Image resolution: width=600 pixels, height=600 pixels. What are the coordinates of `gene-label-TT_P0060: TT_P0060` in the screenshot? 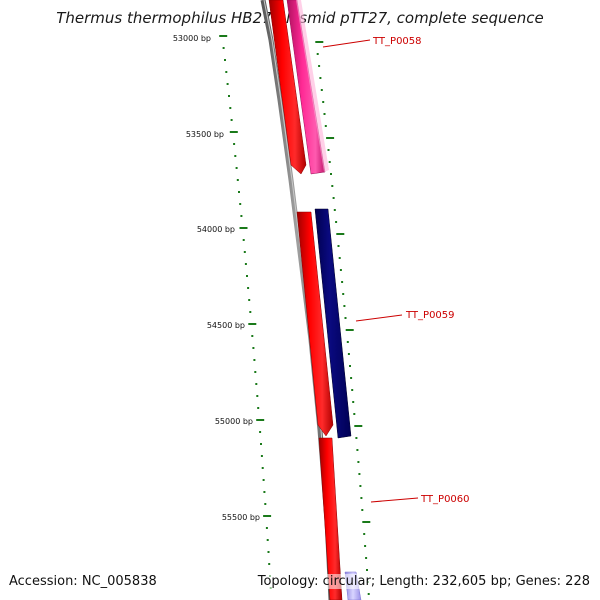 It's located at (445, 499).